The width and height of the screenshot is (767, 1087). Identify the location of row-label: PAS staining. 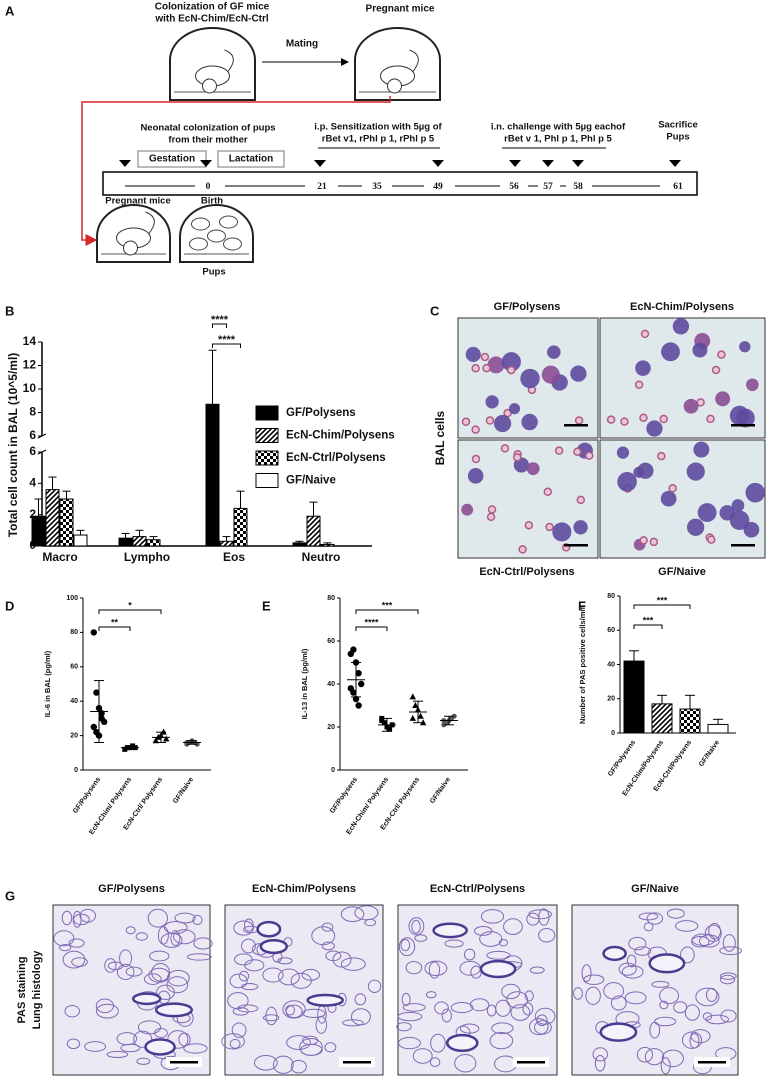
(22, 989).